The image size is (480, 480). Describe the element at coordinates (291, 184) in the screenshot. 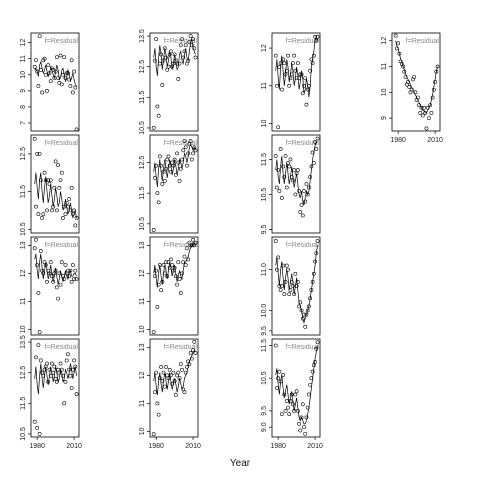

I see `panel-r1-c2: f=Residual 9.5 10.5 11.5` at that location.